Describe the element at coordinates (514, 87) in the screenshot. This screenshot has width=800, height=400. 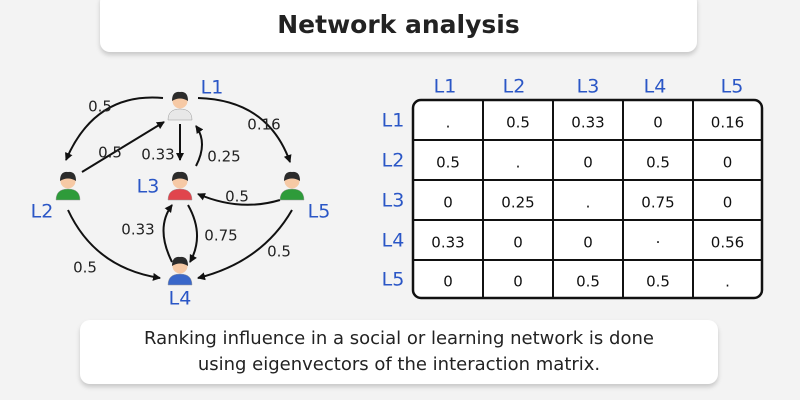
I see `column-header: L2` at that location.